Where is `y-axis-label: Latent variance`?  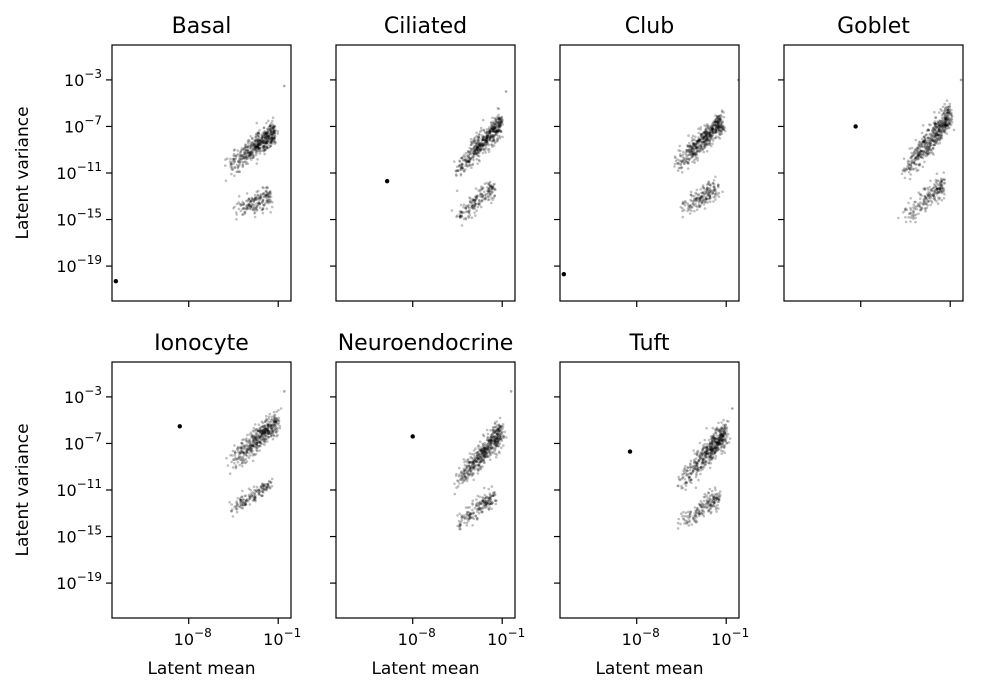
y-axis-label: Latent variance is located at coordinates (23, 172).